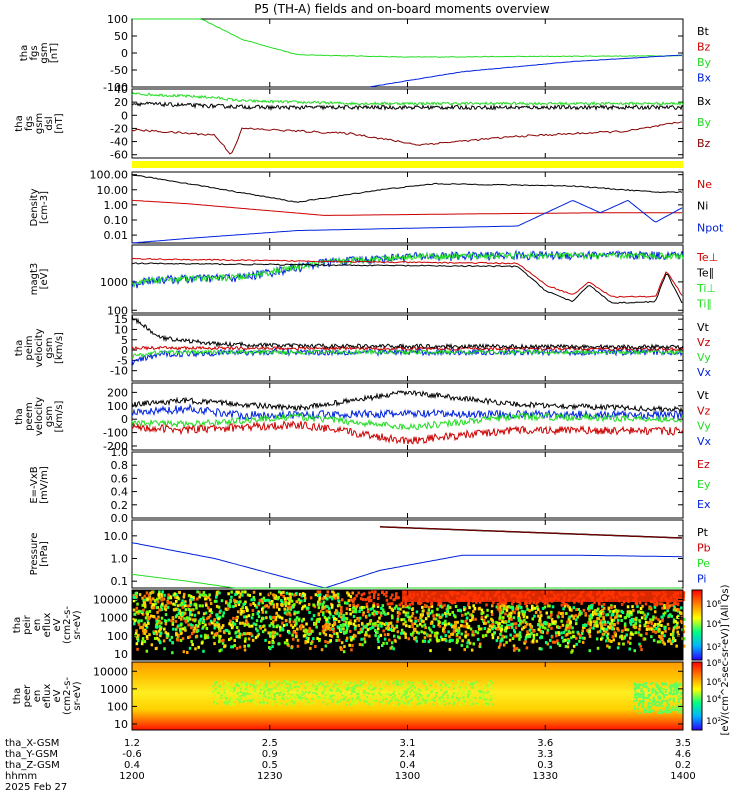  I want to click on ylabel-line: Density, so click(34, 207).